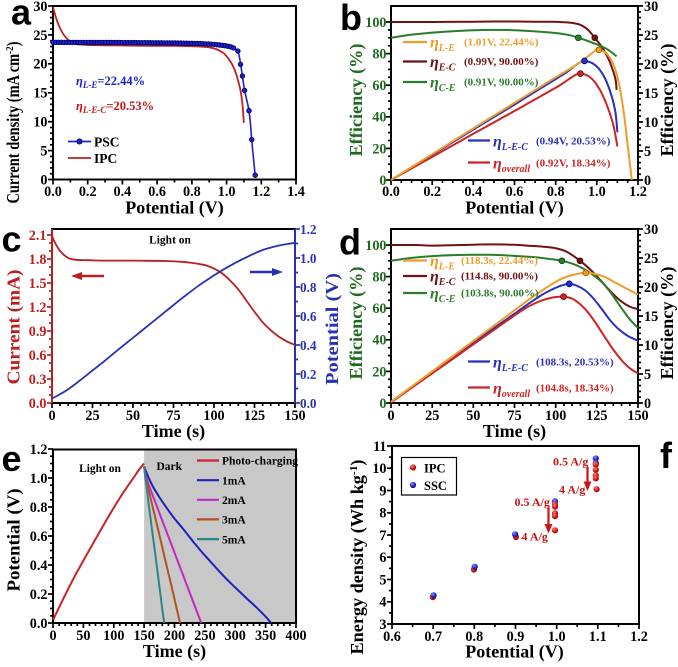 This screenshot has width=678, height=667. What do you see at coordinates (501, 62) in the screenshot?
I see `svg-text: (0.99V, 90.00%)` at bounding box center [501, 62].